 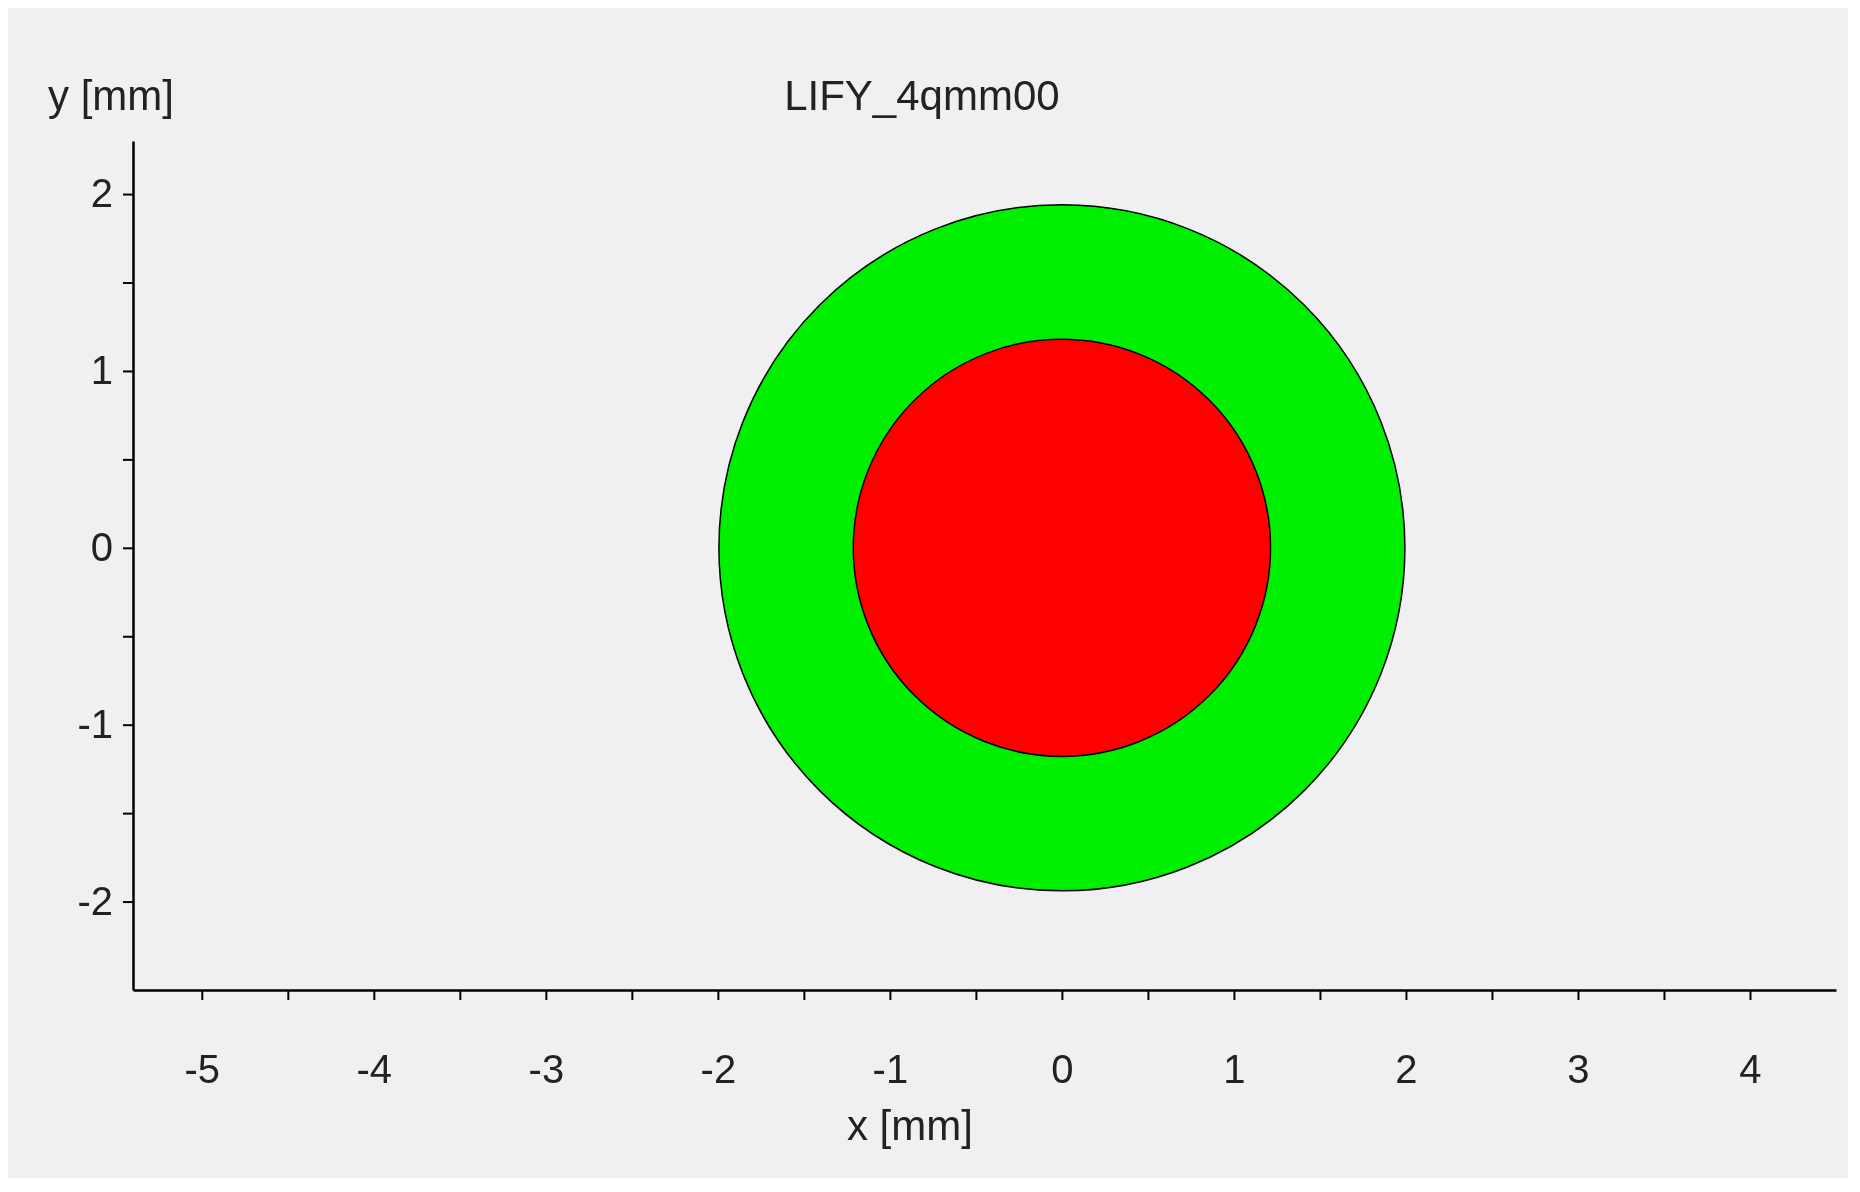 What do you see at coordinates (1406, 1069) in the screenshot?
I see `x-tick-label: 2` at bounding box center [1406, 1069].